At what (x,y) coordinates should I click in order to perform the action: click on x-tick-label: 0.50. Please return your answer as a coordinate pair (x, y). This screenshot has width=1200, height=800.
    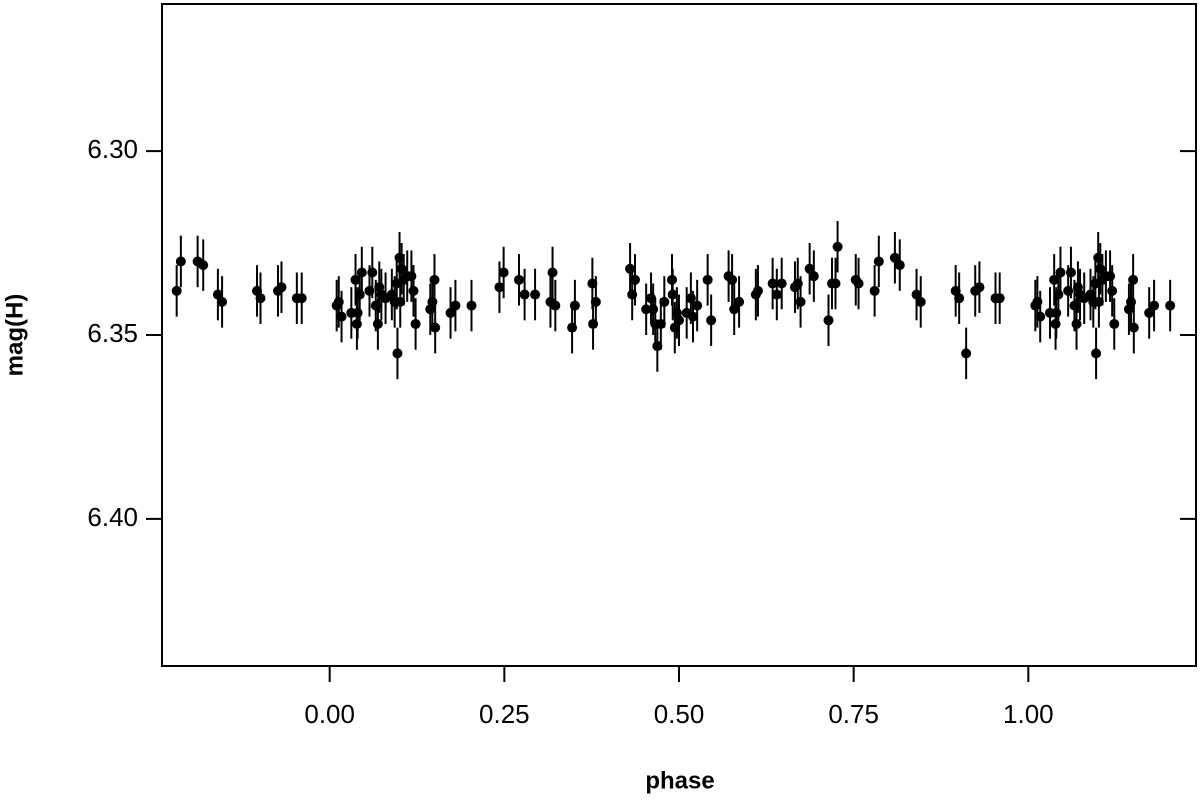
    Looking at the image, I should click on (679, 714).